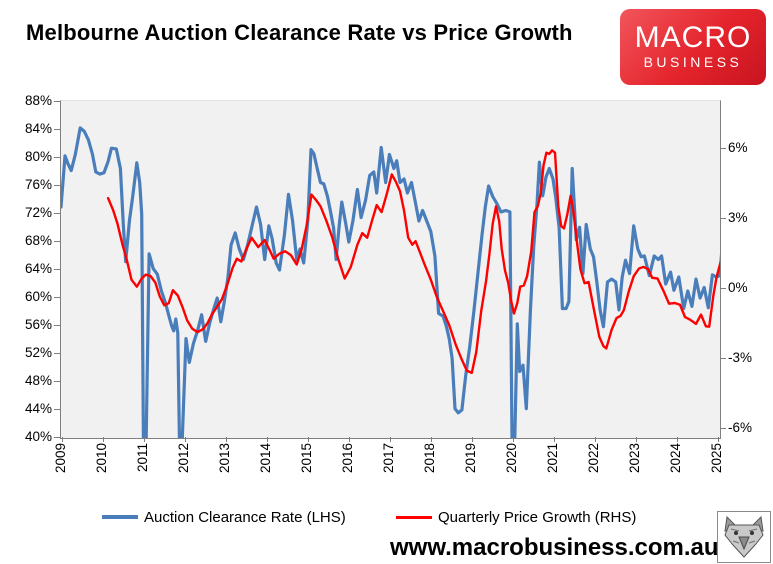 The height and width of the screenshot is (564, 773). Describe the element at coordinates (429, 458) in the screenshot. I see `x-axis-label: 2018` at that location.